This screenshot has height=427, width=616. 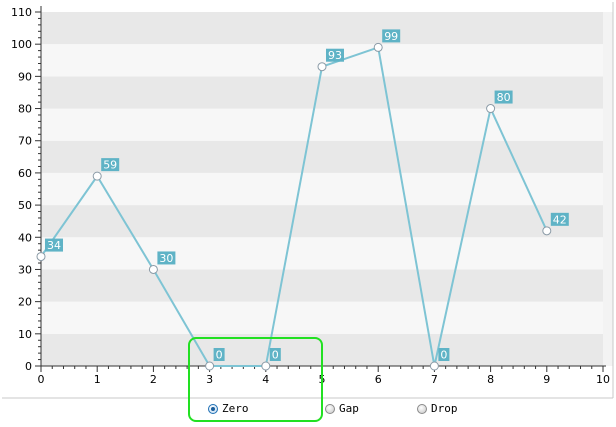 What do you see at coordinates (209, 379) in the screenshot?
I see `x-tick-label: 3` at bounding box center [209, 379].